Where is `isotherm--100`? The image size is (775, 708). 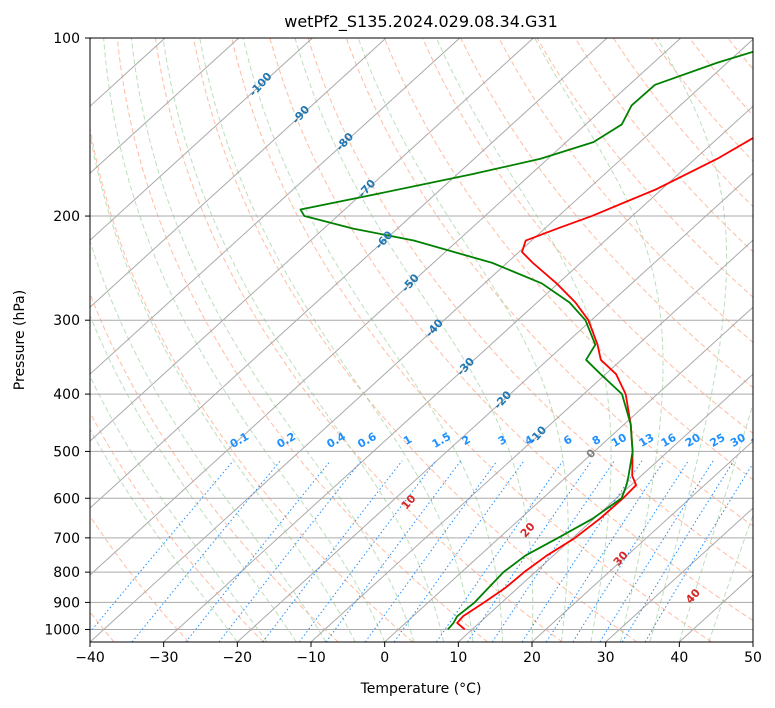 isotherm--100 is located at coordinates (201, 139).